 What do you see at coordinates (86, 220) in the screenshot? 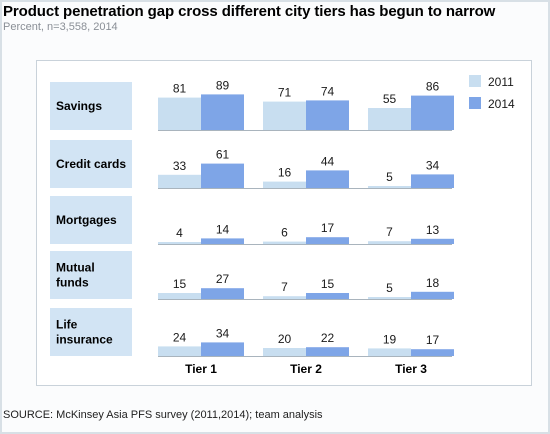
I see `category-label: Mortgages` at bounding box center [86, 220].